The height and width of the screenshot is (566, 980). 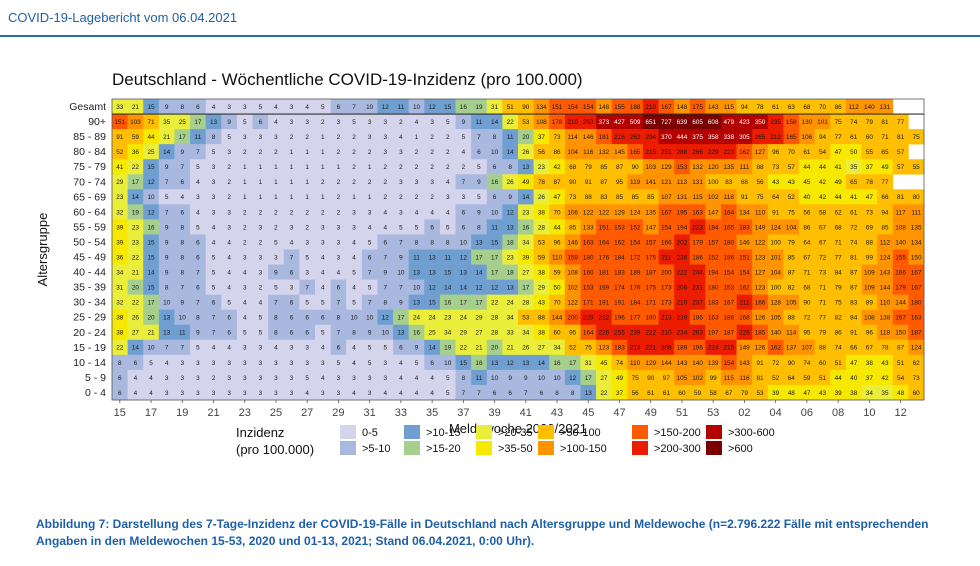 I want to click on cell-value-label: 186, so click(x=697, y=318).